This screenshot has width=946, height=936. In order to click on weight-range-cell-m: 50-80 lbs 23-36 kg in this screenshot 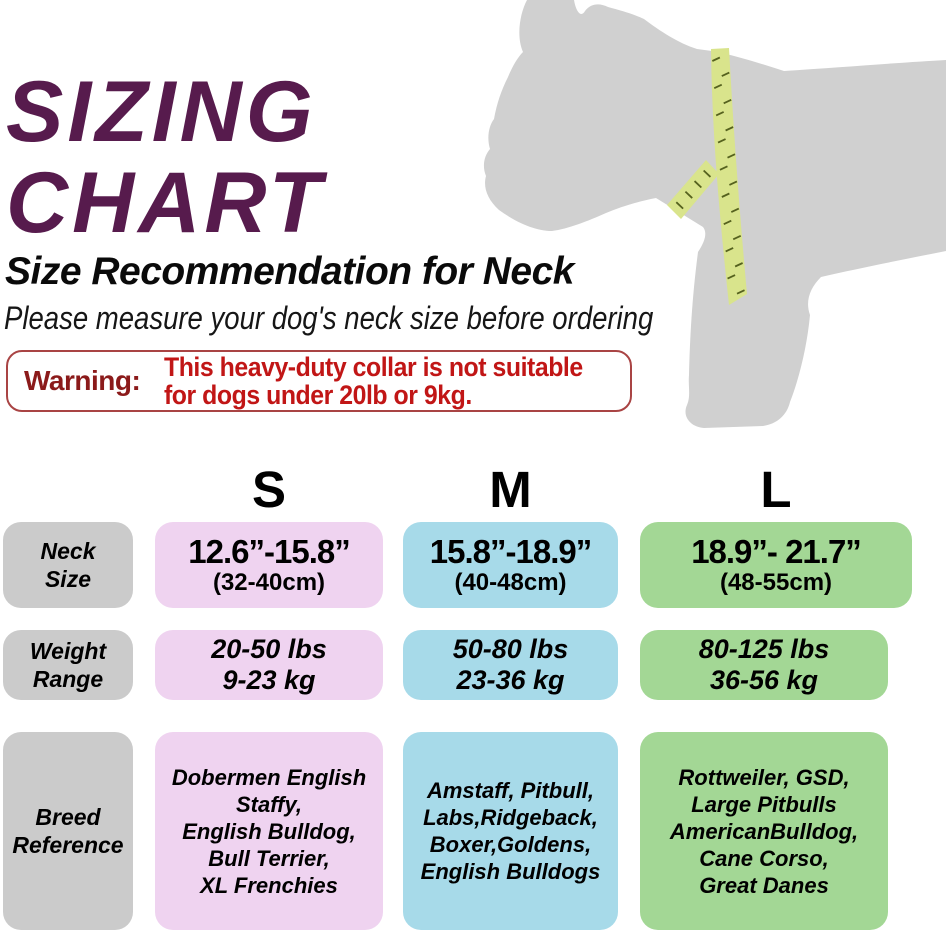, I will do `click(510, 665)`.